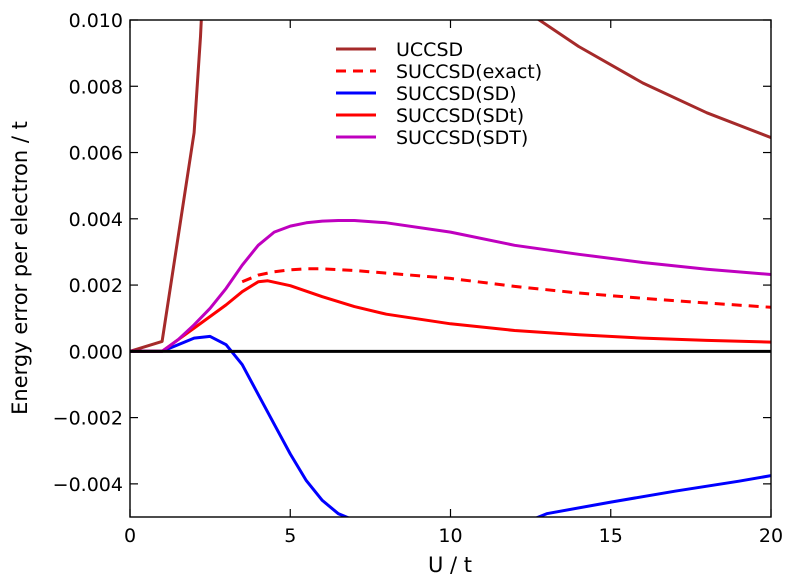 The width and height of the screenshot is (797, 586). What do you see at coordinates (96, 286) in the screenshot?
I see `y-tick-label: 0.002` at bounding box center [96, 286].